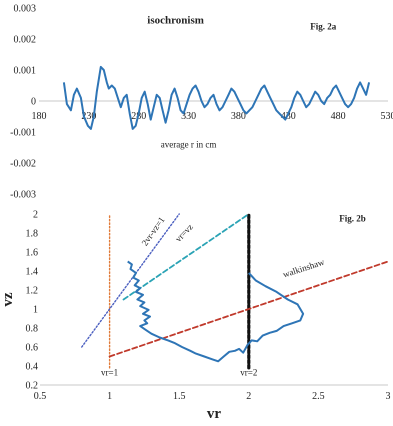  What do you see at coordinates (35, 215) in the screenshot?
I see `y-tick-label: 2` at bounding box center [35, 215].